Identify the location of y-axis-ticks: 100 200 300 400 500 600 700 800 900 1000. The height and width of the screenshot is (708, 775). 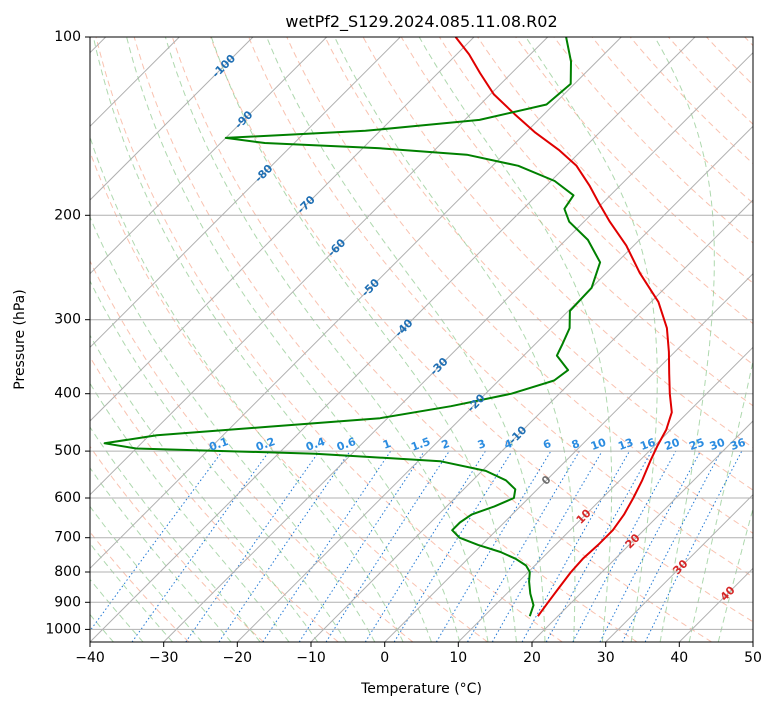
(67, 333).